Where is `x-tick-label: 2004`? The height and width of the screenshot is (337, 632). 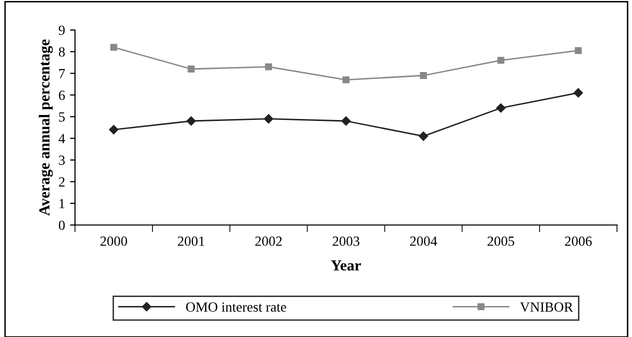 x-tick-label: 2004 is located at coordinates (424, 241).